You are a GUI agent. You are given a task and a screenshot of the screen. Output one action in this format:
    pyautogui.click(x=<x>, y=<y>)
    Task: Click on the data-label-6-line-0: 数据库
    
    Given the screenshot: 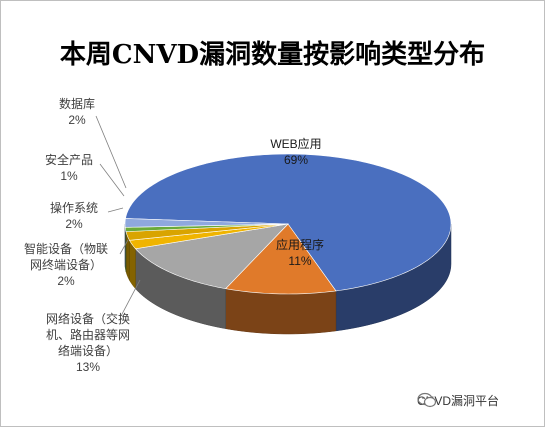 What is the action you would take?
    pyautogui.click(x=77, y=103)
    